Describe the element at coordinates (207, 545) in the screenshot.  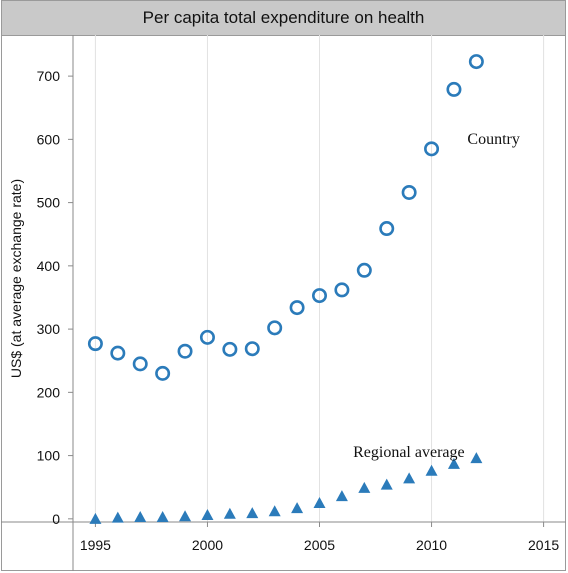
I see `x-tick-label: 2000` at that location.